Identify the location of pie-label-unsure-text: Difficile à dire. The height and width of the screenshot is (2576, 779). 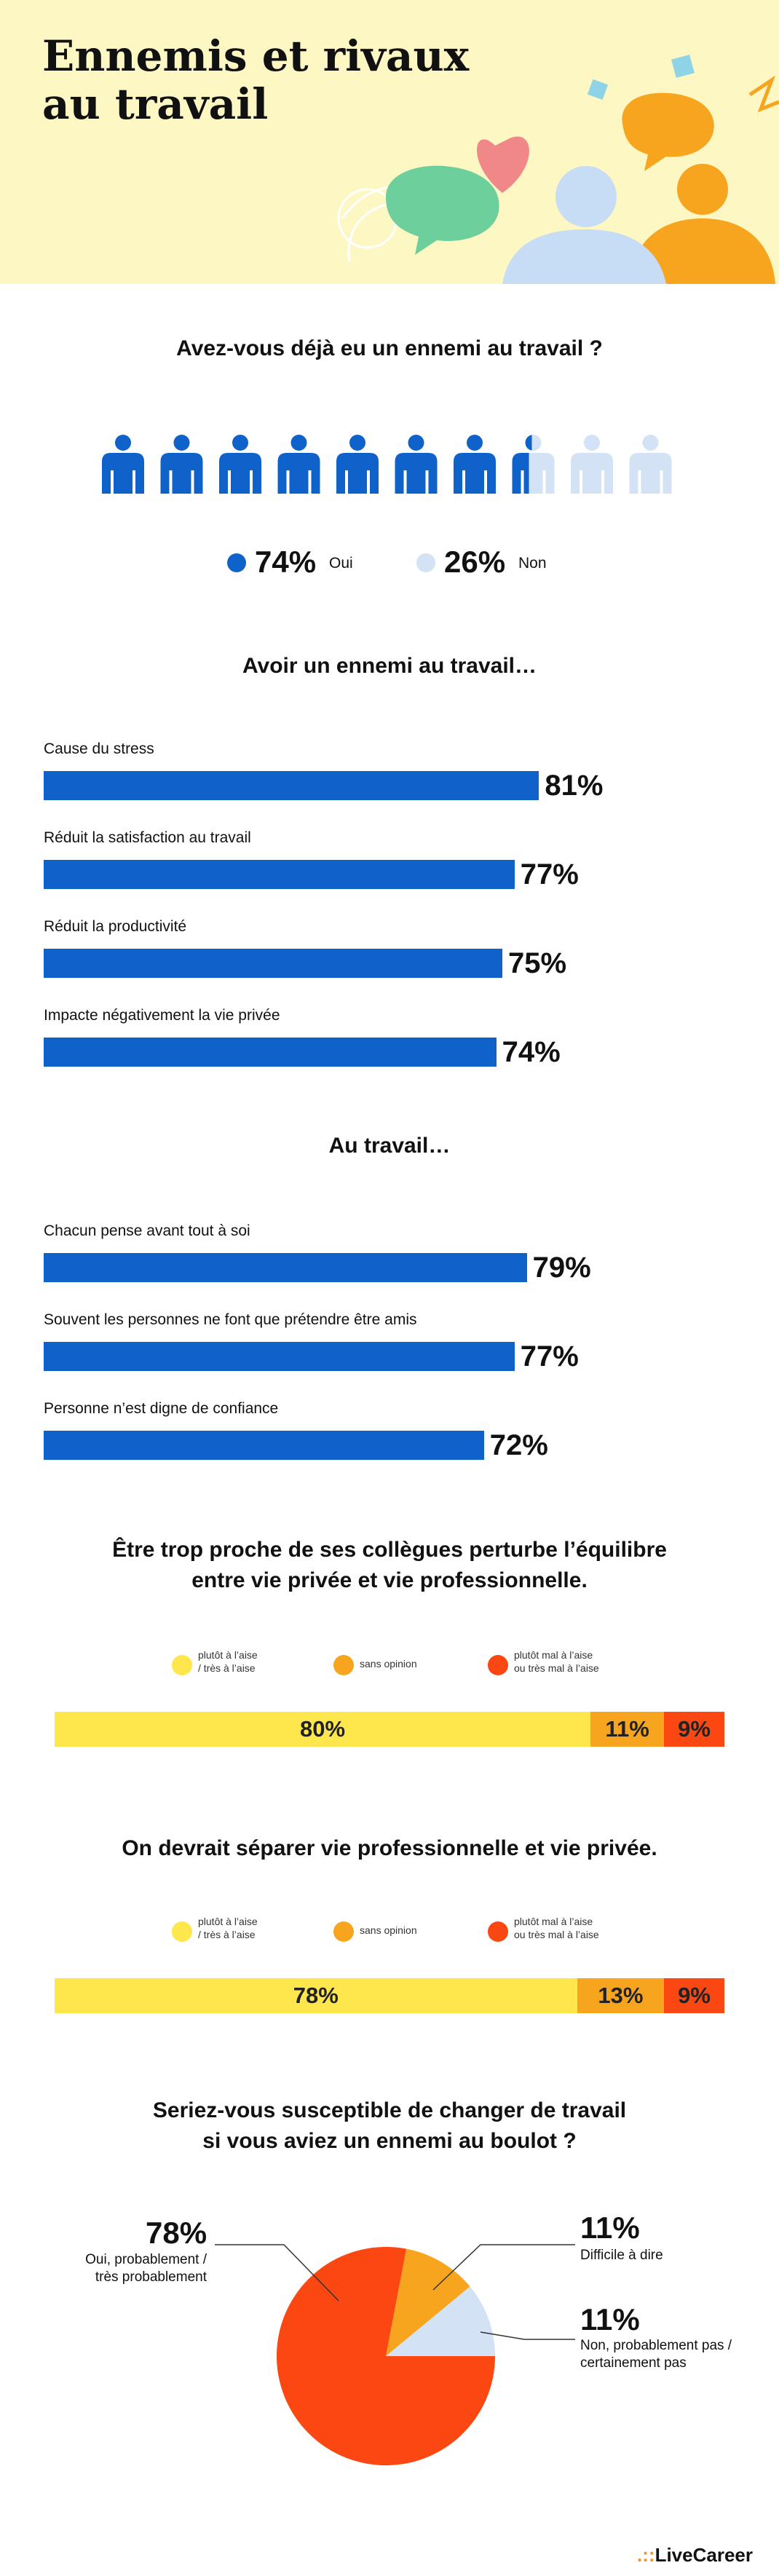
(621, 2256).